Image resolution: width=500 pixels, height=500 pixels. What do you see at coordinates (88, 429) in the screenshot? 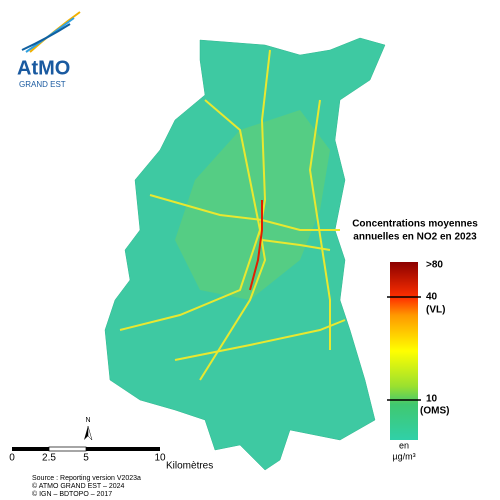
I see `north-arrow: N` at bounding box center [88, 429].